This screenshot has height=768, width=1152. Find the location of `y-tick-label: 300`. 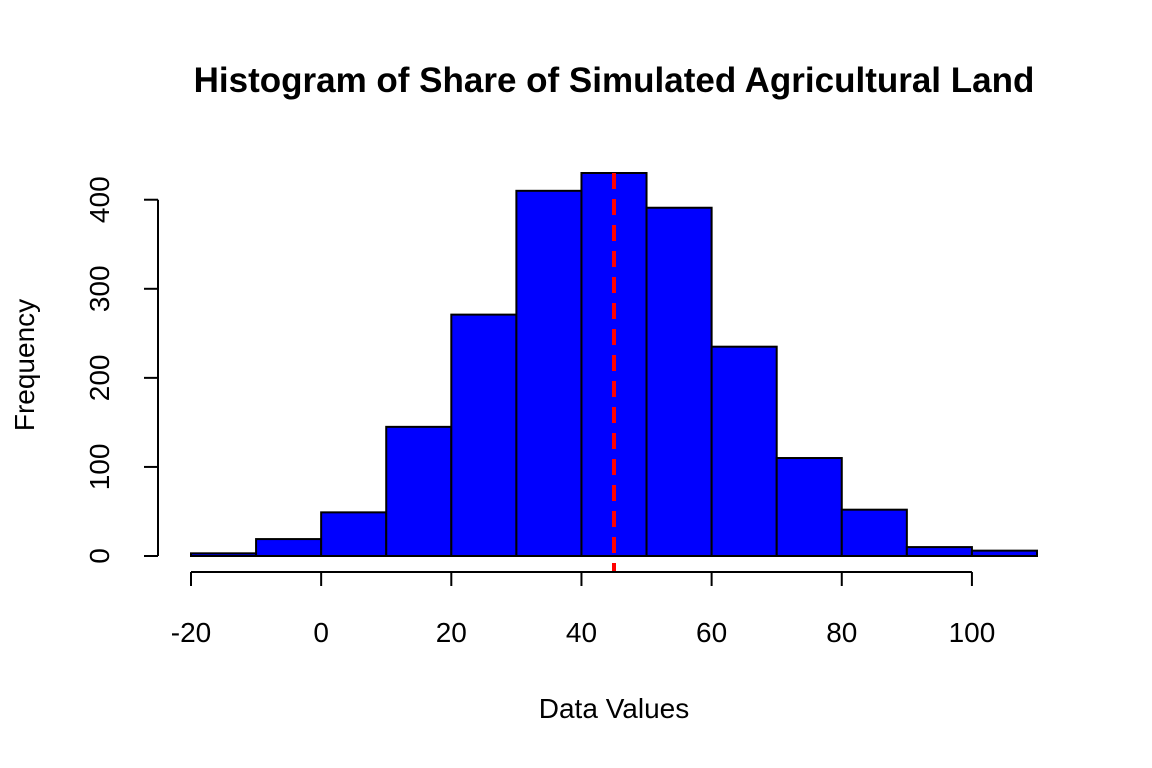

y-tick-label: 300 is located at coordinates (99, 288).